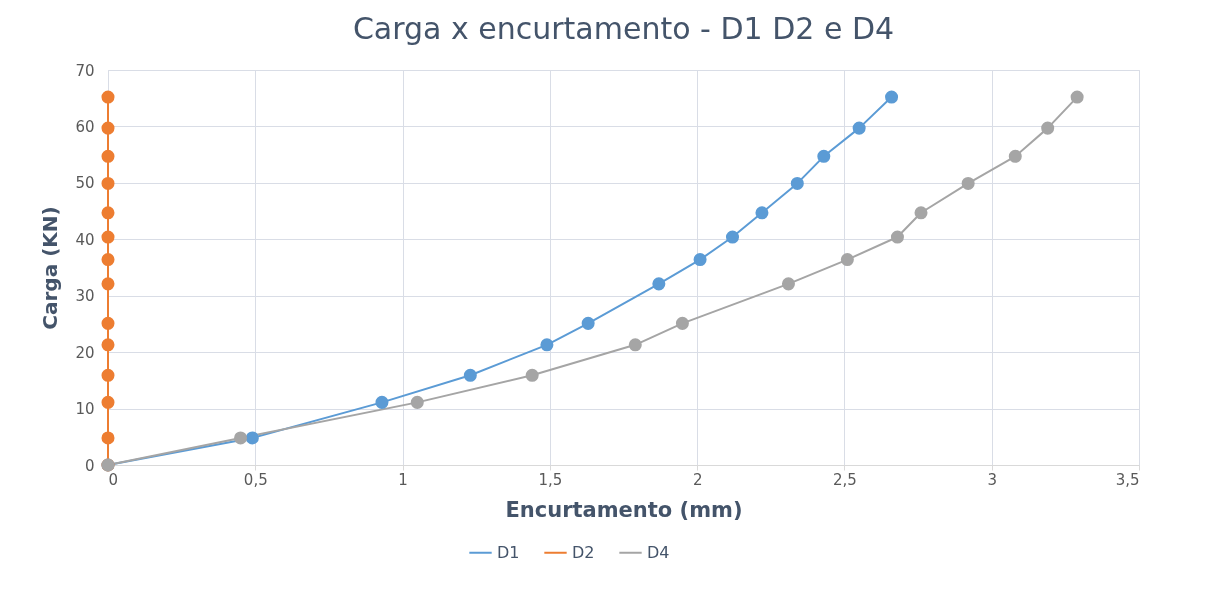 The width and height of the screenshot is (1213, 608). Describe the element at coordinates (85, 126) in the screenshot. I see `y-tick-label: 60` at that location.